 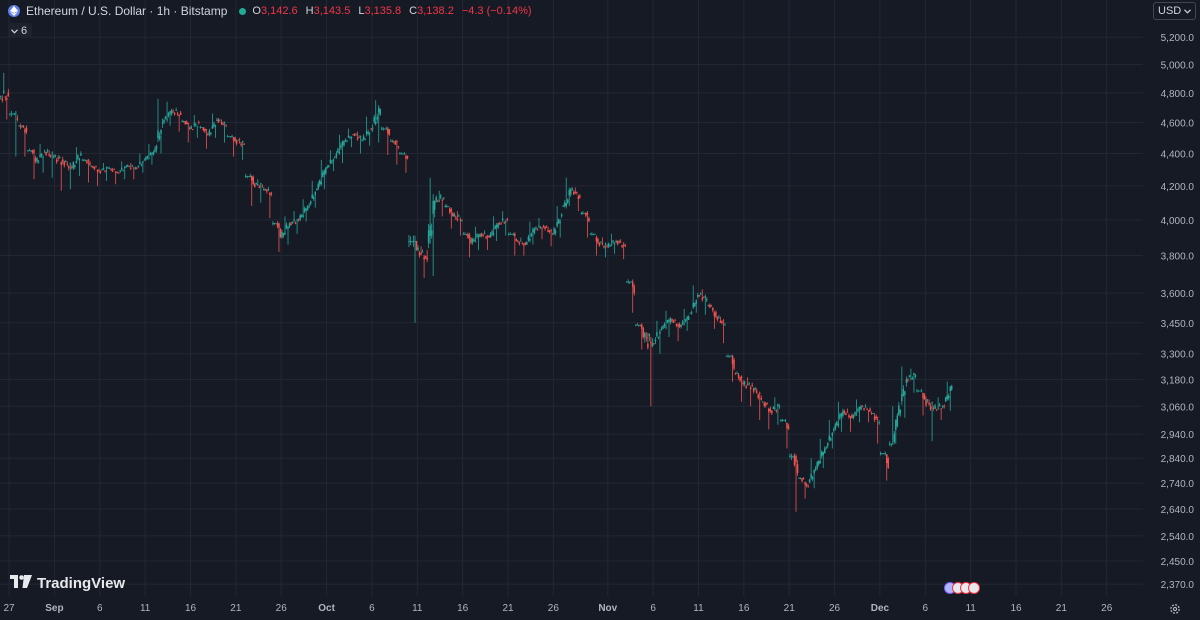 I want to click on indicators-toggle: 6, so click(x=20, y=30).